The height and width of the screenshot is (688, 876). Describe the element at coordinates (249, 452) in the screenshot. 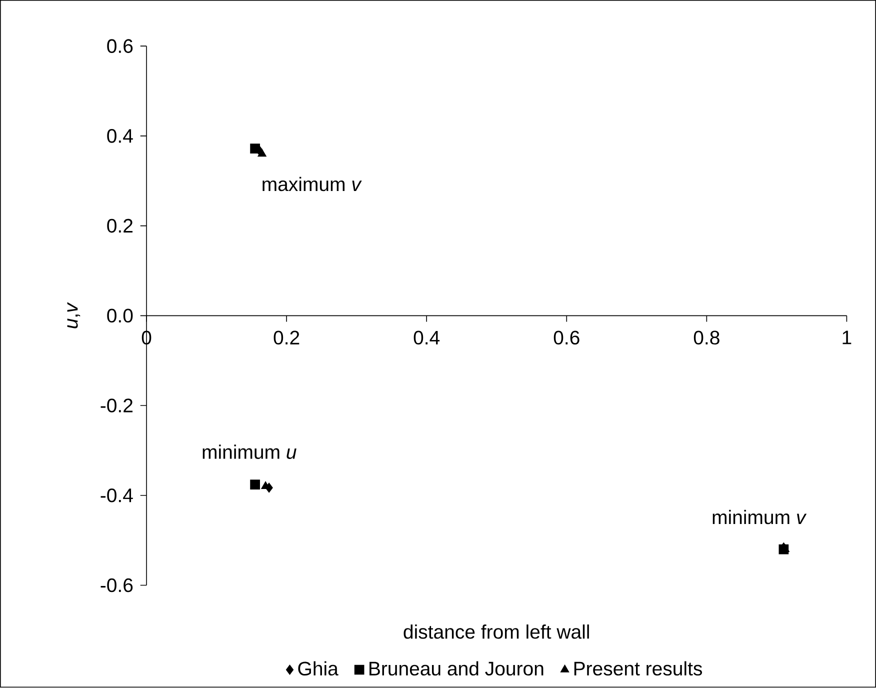

I see `annotation: minimum u` at that location.